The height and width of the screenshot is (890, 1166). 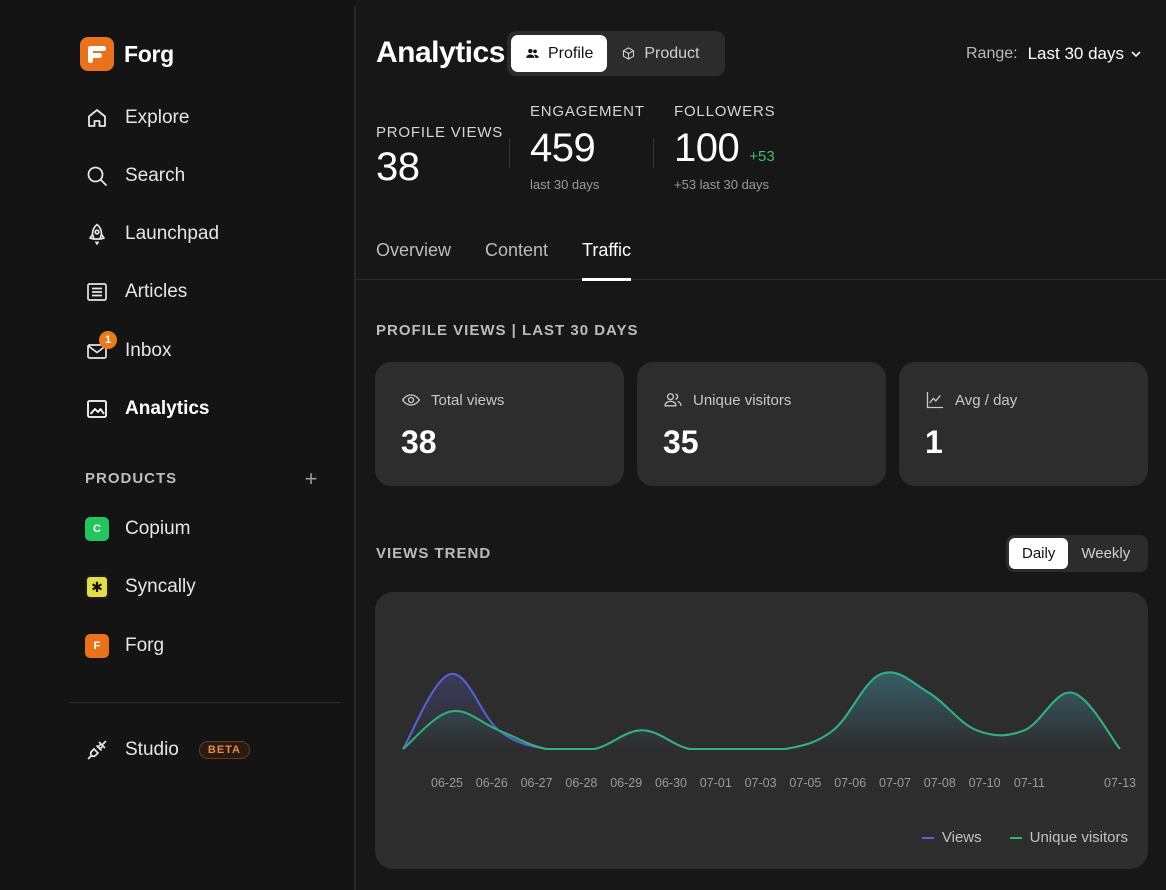 What do you see at coordinates (565, 184) in the screenshot?
I see `stat-sub: last 30 days` at bounding box center [565, 184].